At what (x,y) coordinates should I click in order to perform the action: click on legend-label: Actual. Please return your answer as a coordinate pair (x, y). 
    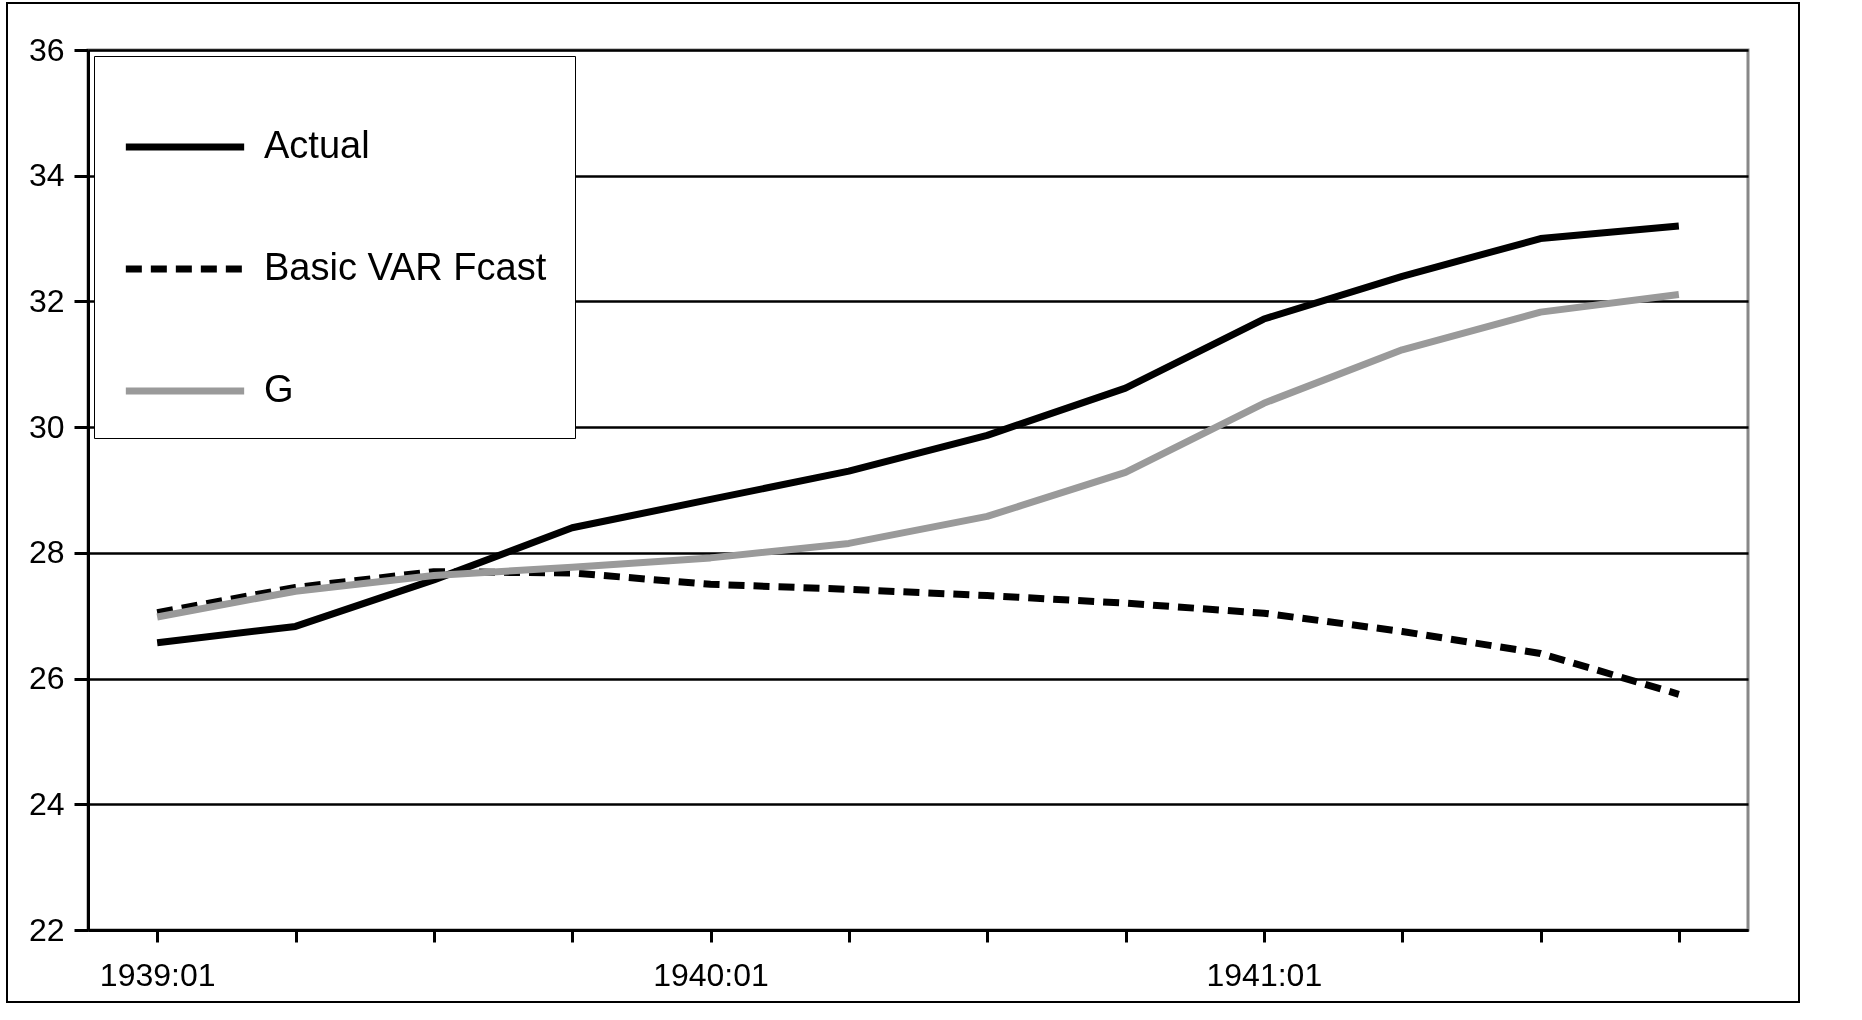
    Looking at the image, I should click on (317, 145).